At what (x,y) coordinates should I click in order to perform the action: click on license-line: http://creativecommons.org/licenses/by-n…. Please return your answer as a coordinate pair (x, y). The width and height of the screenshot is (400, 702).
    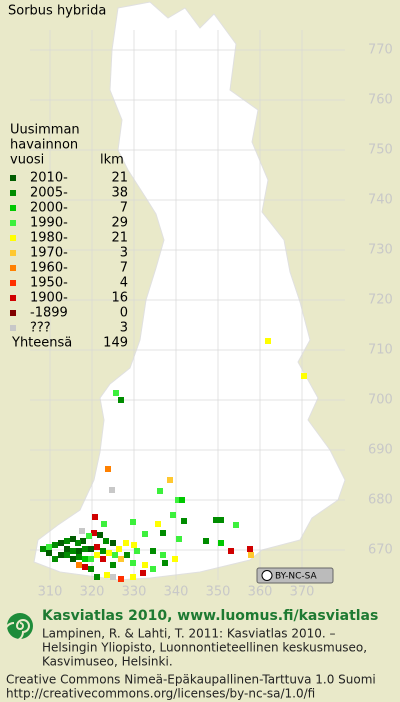
    Looking at the image, I should click on (160, 694).